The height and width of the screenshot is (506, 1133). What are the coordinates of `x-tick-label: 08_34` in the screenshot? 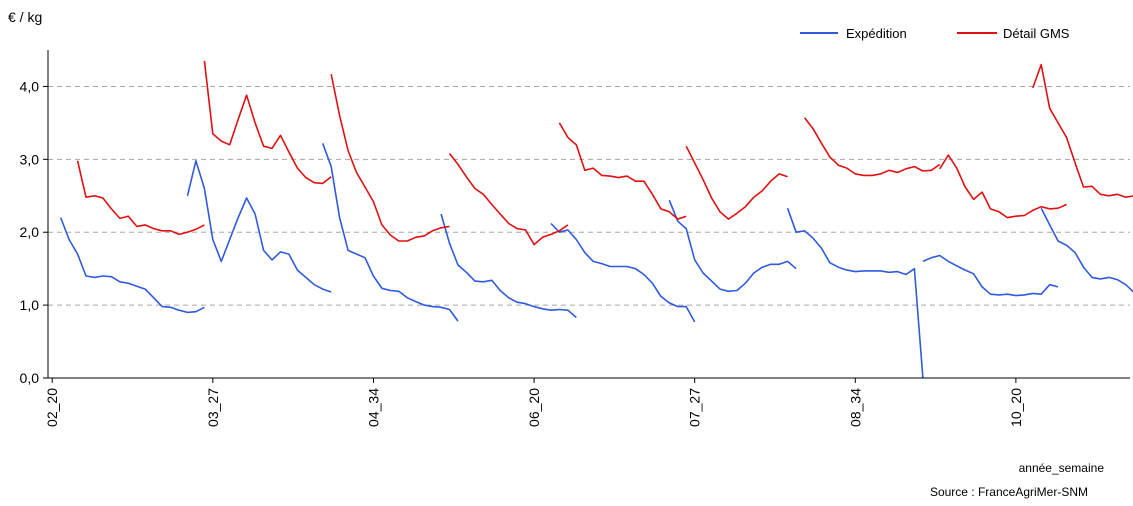 It's located at (855, 407).